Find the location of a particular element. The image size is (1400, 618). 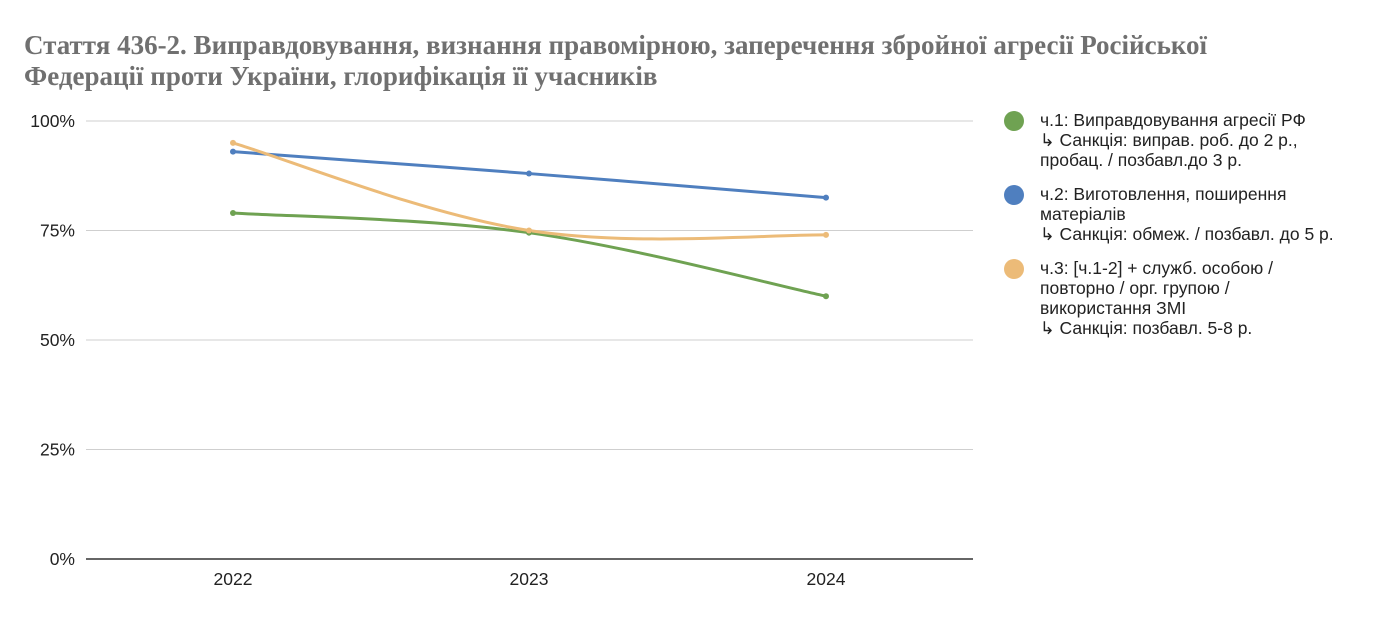

legend-text-line: ↳ Санкція: позбавл. 5-8 р. is located at coordinates (1146, 328).